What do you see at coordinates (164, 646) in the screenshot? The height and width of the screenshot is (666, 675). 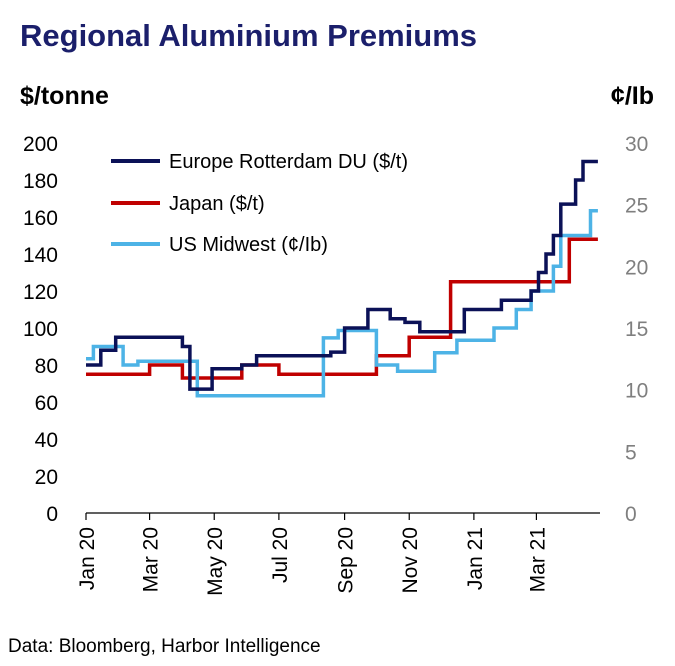 I see `source-note: Data: Bloomberg, Harbor Intelligence` at bounding box center [164, 646].